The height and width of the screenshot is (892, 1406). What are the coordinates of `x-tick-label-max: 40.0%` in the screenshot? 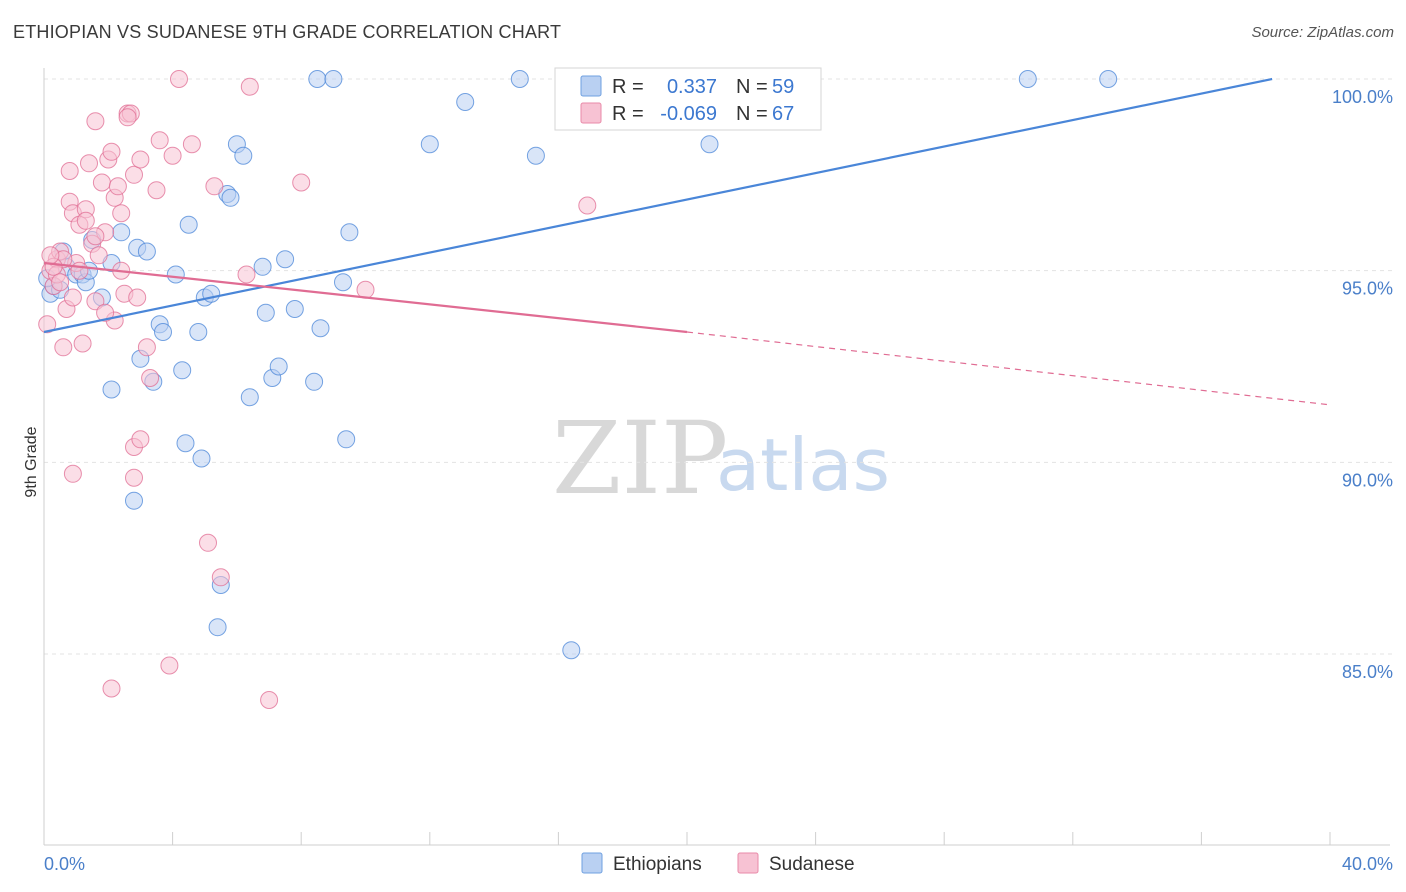 It's located at (1367, 864).